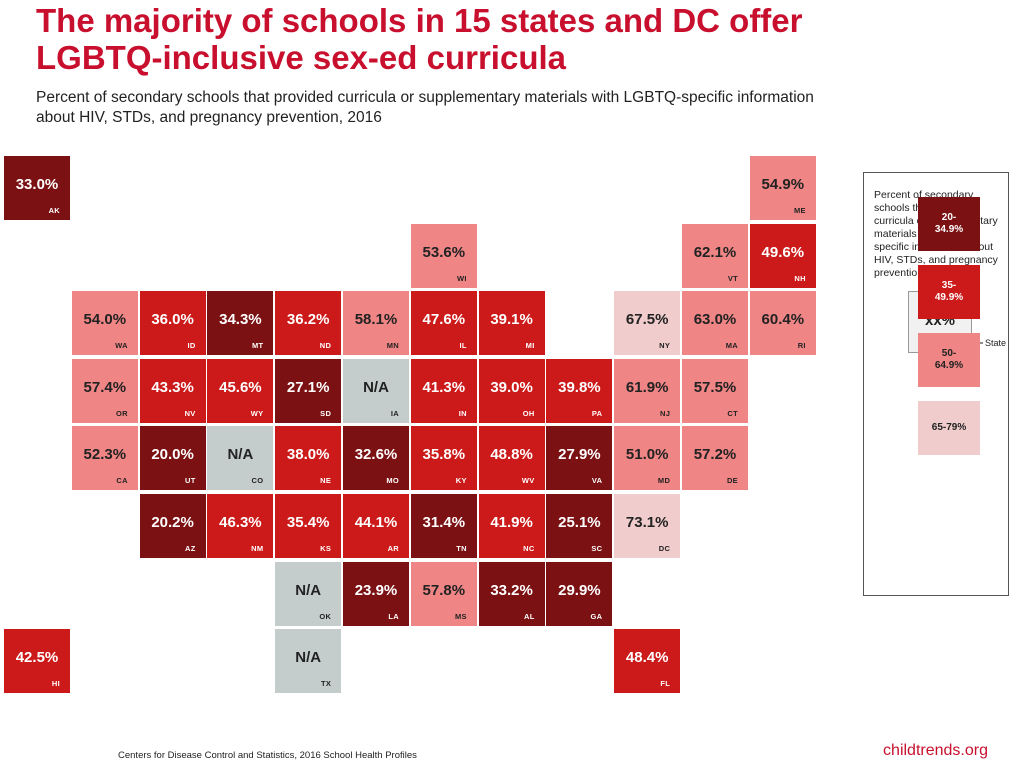 This screenshot has width=1024, height=769. What do you see at coordinates (949, 291) in the screenshot?
I see `legend-swatch-label: 35- 49.9%` at bounding box center [949, 291].